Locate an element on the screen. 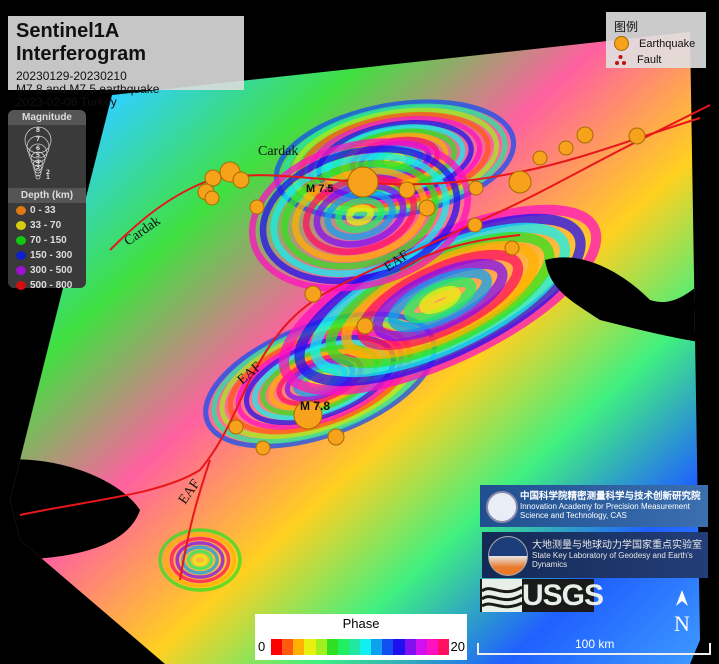 This screenshot has height=664, width=719. north-arrow: N is located at coordinates (682, 613).